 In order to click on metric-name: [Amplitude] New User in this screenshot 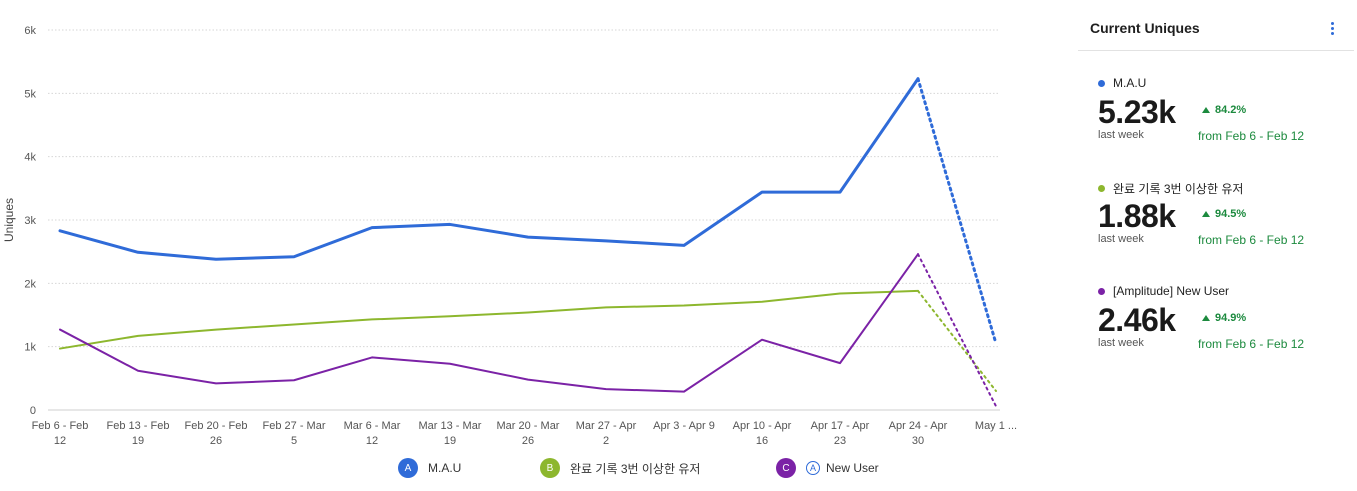, I will do `click(1163, 291)`.